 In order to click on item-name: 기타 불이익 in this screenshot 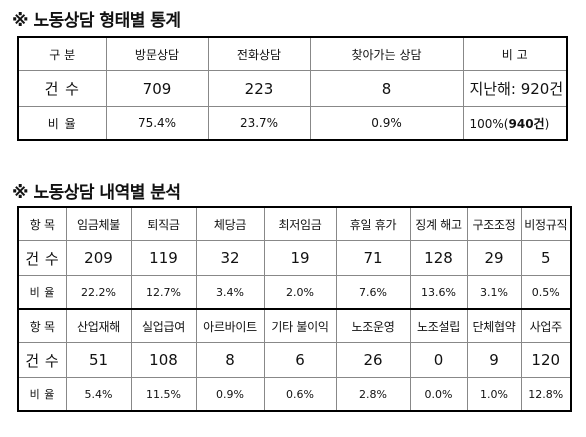, I will do `click(300, 325)`.